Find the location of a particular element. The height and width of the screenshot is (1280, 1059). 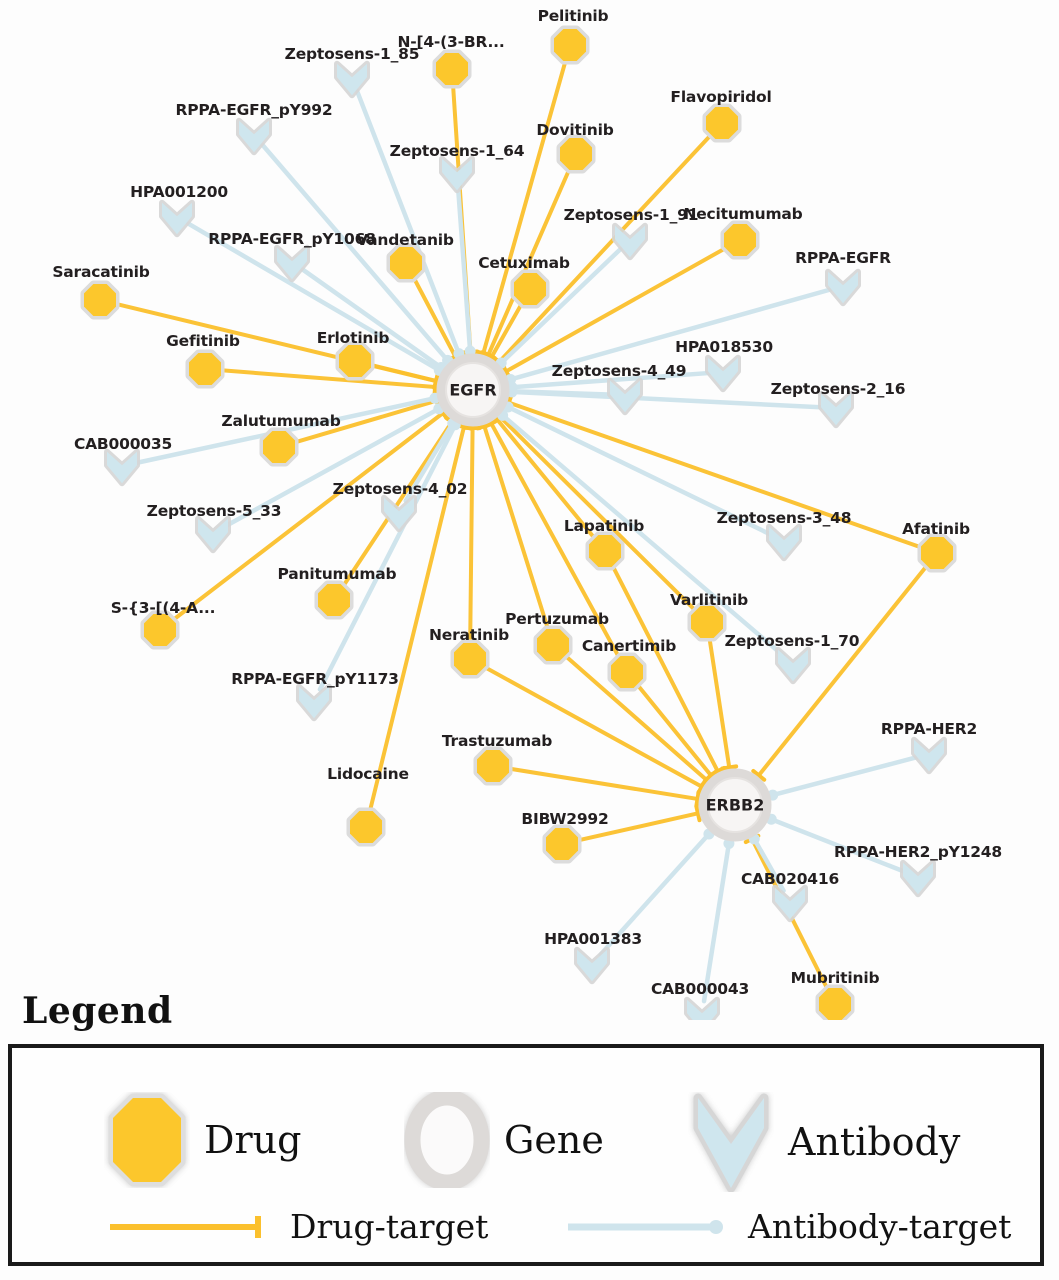

ring-icon is located at coordinates (447, 1140).